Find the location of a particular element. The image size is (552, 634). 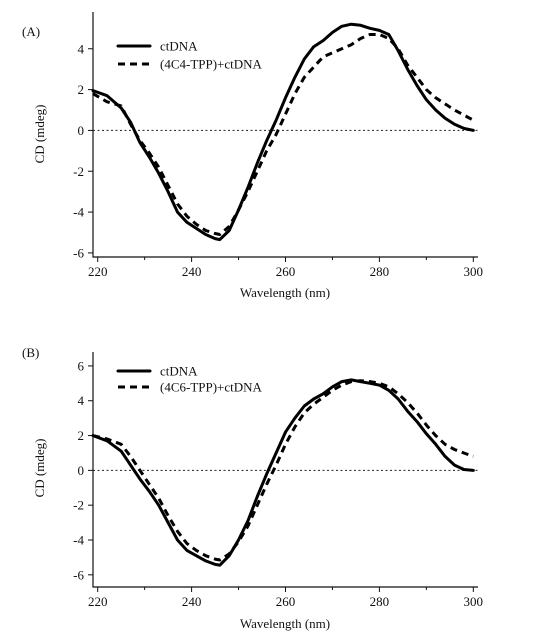

panel-label: (A) is located at coordinates (31, 31).